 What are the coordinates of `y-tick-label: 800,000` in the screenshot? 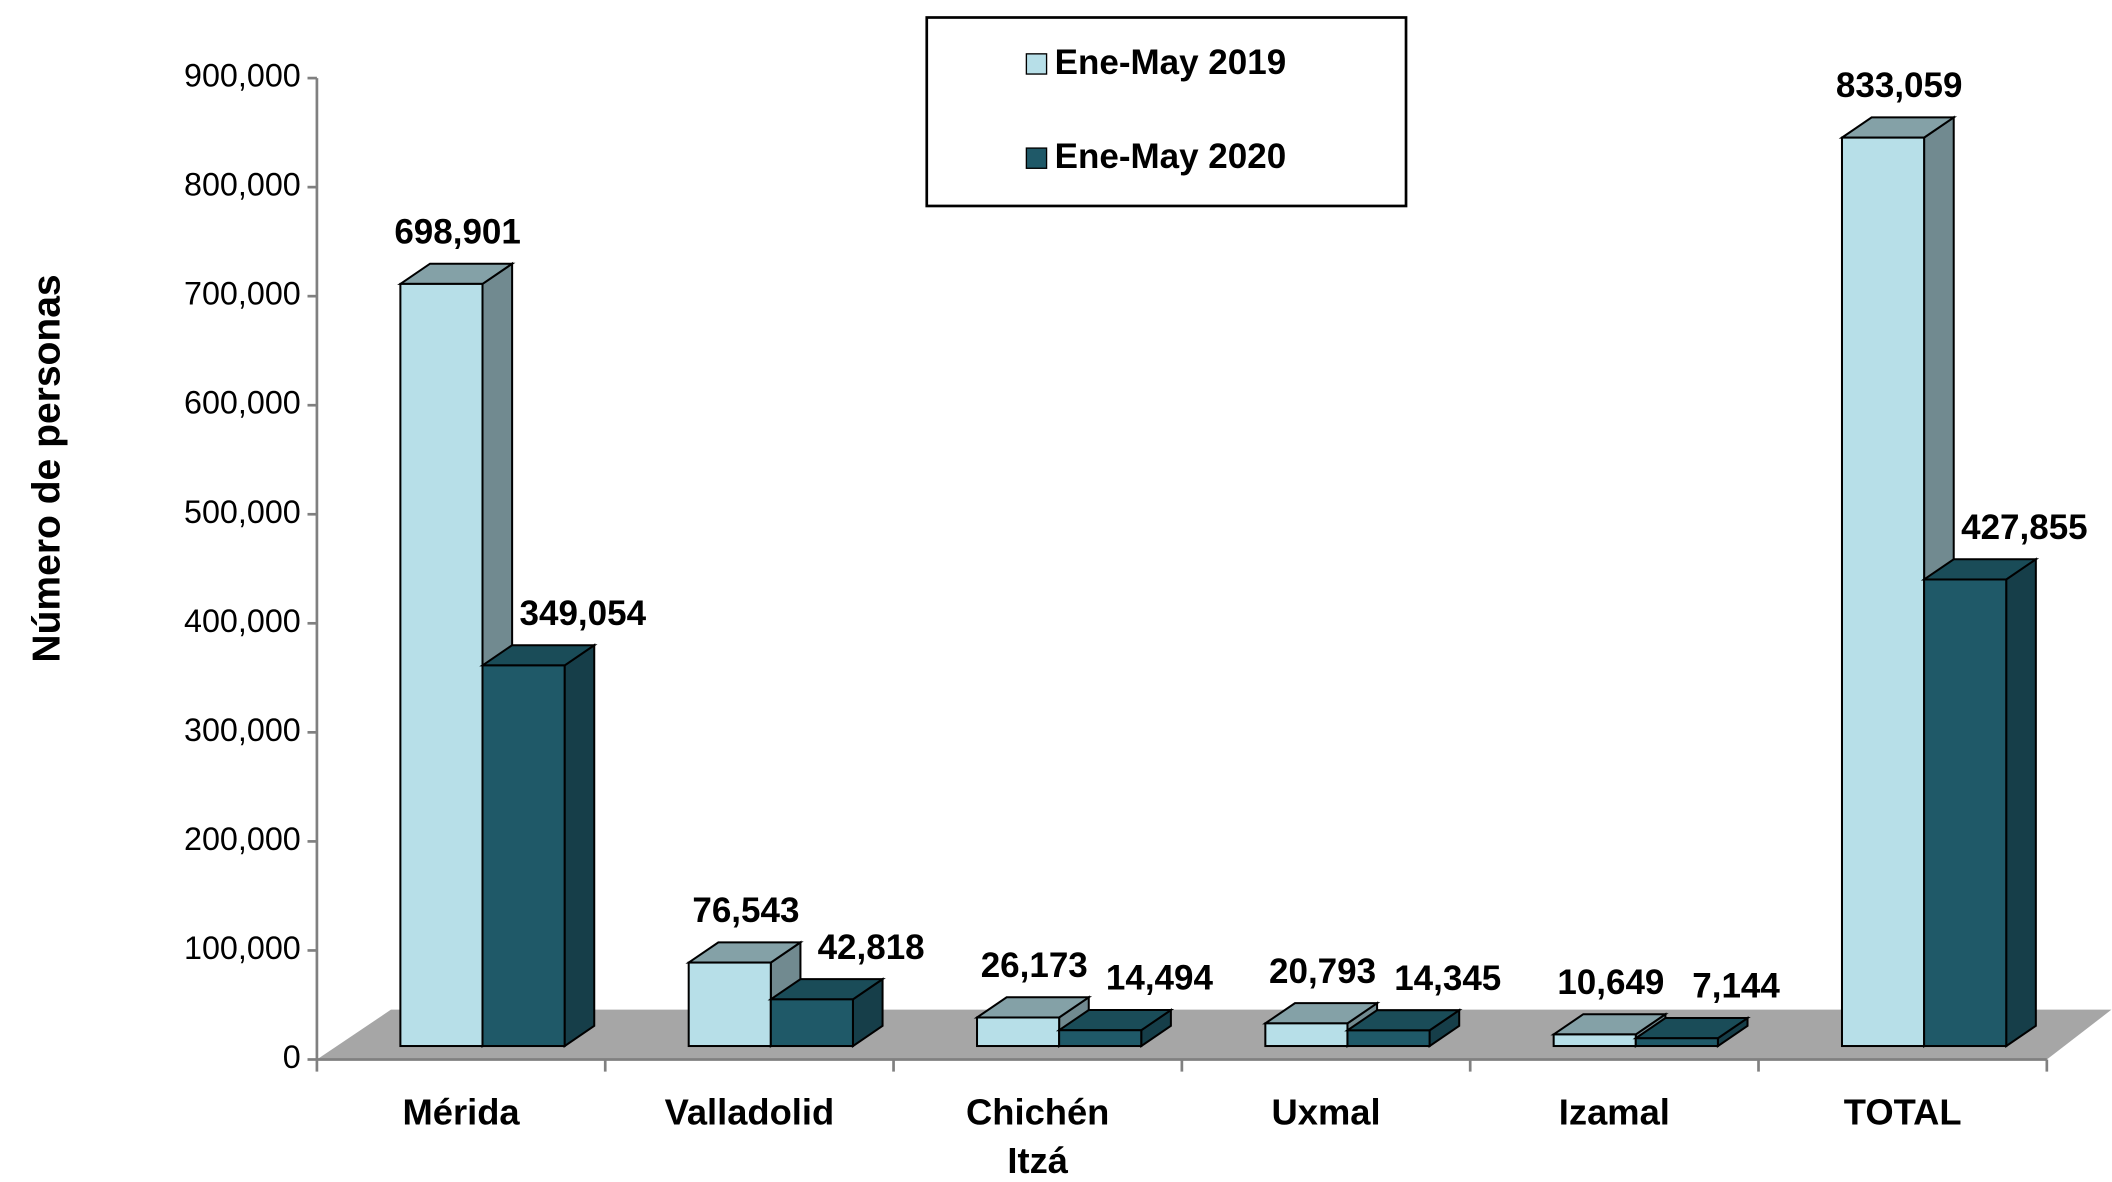 It's located at (242, 185).